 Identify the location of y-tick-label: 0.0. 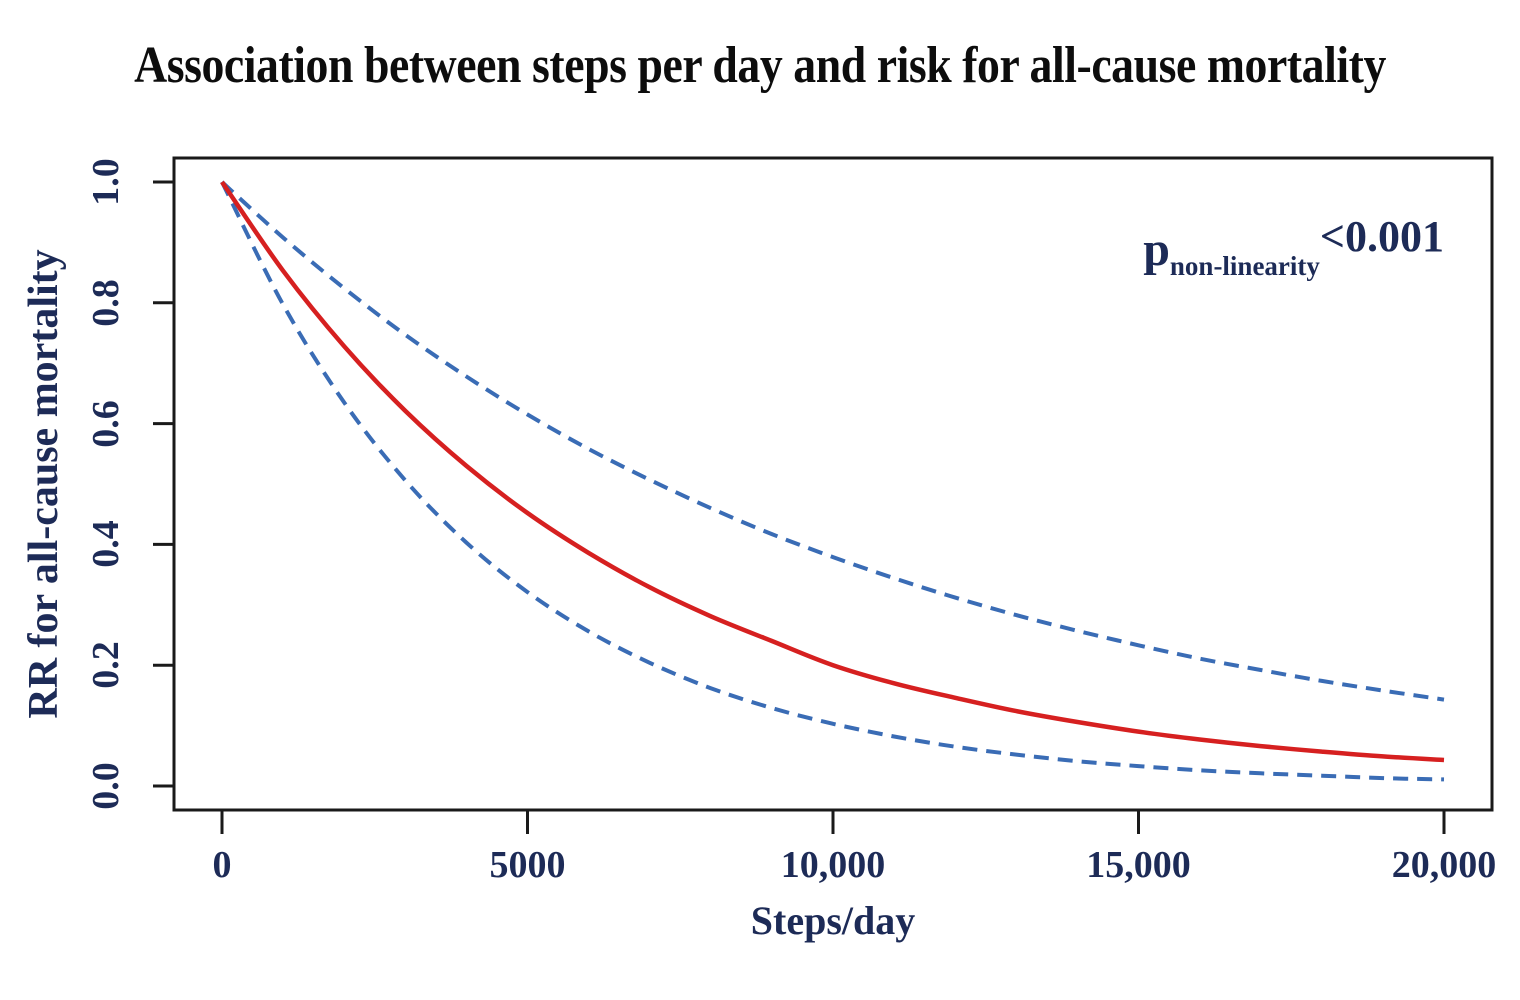
(106, 786).